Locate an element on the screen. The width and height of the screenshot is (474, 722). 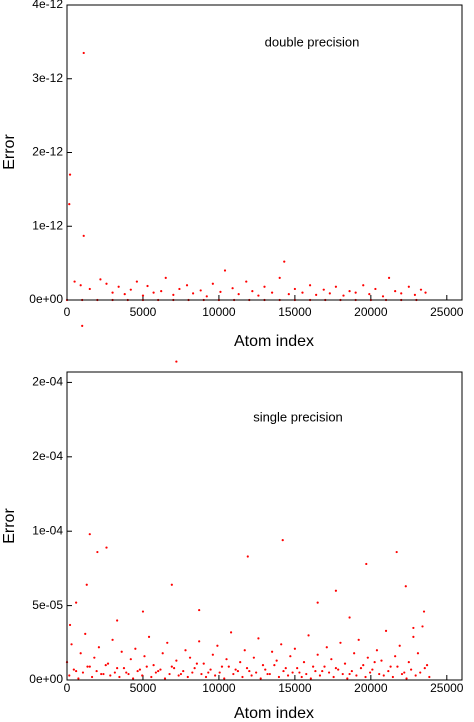
y-tick-label: 1e-12 is located at coordinates (47, 225).